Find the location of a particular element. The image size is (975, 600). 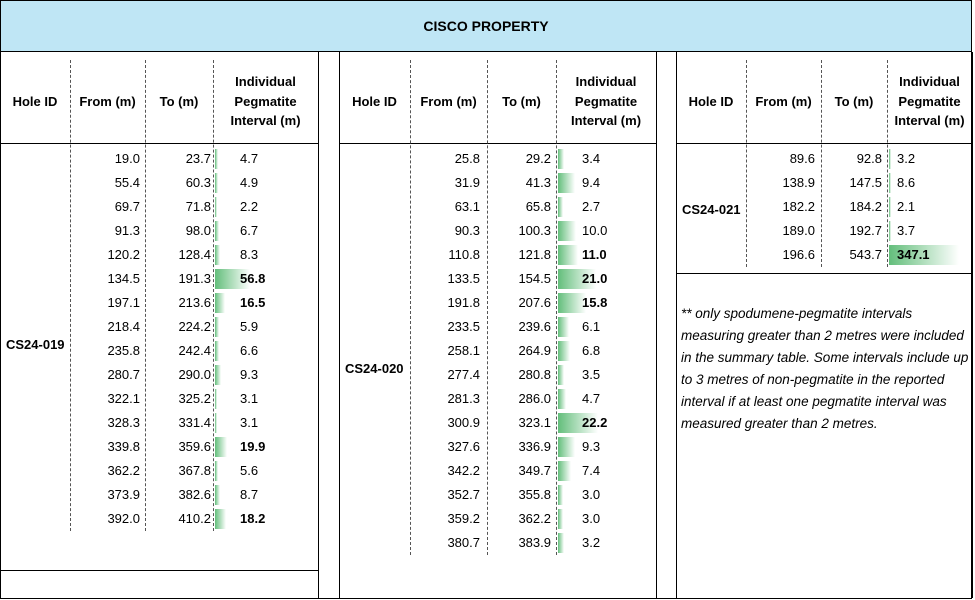

to-value: 290.0 is located at coordinates (194, 374).